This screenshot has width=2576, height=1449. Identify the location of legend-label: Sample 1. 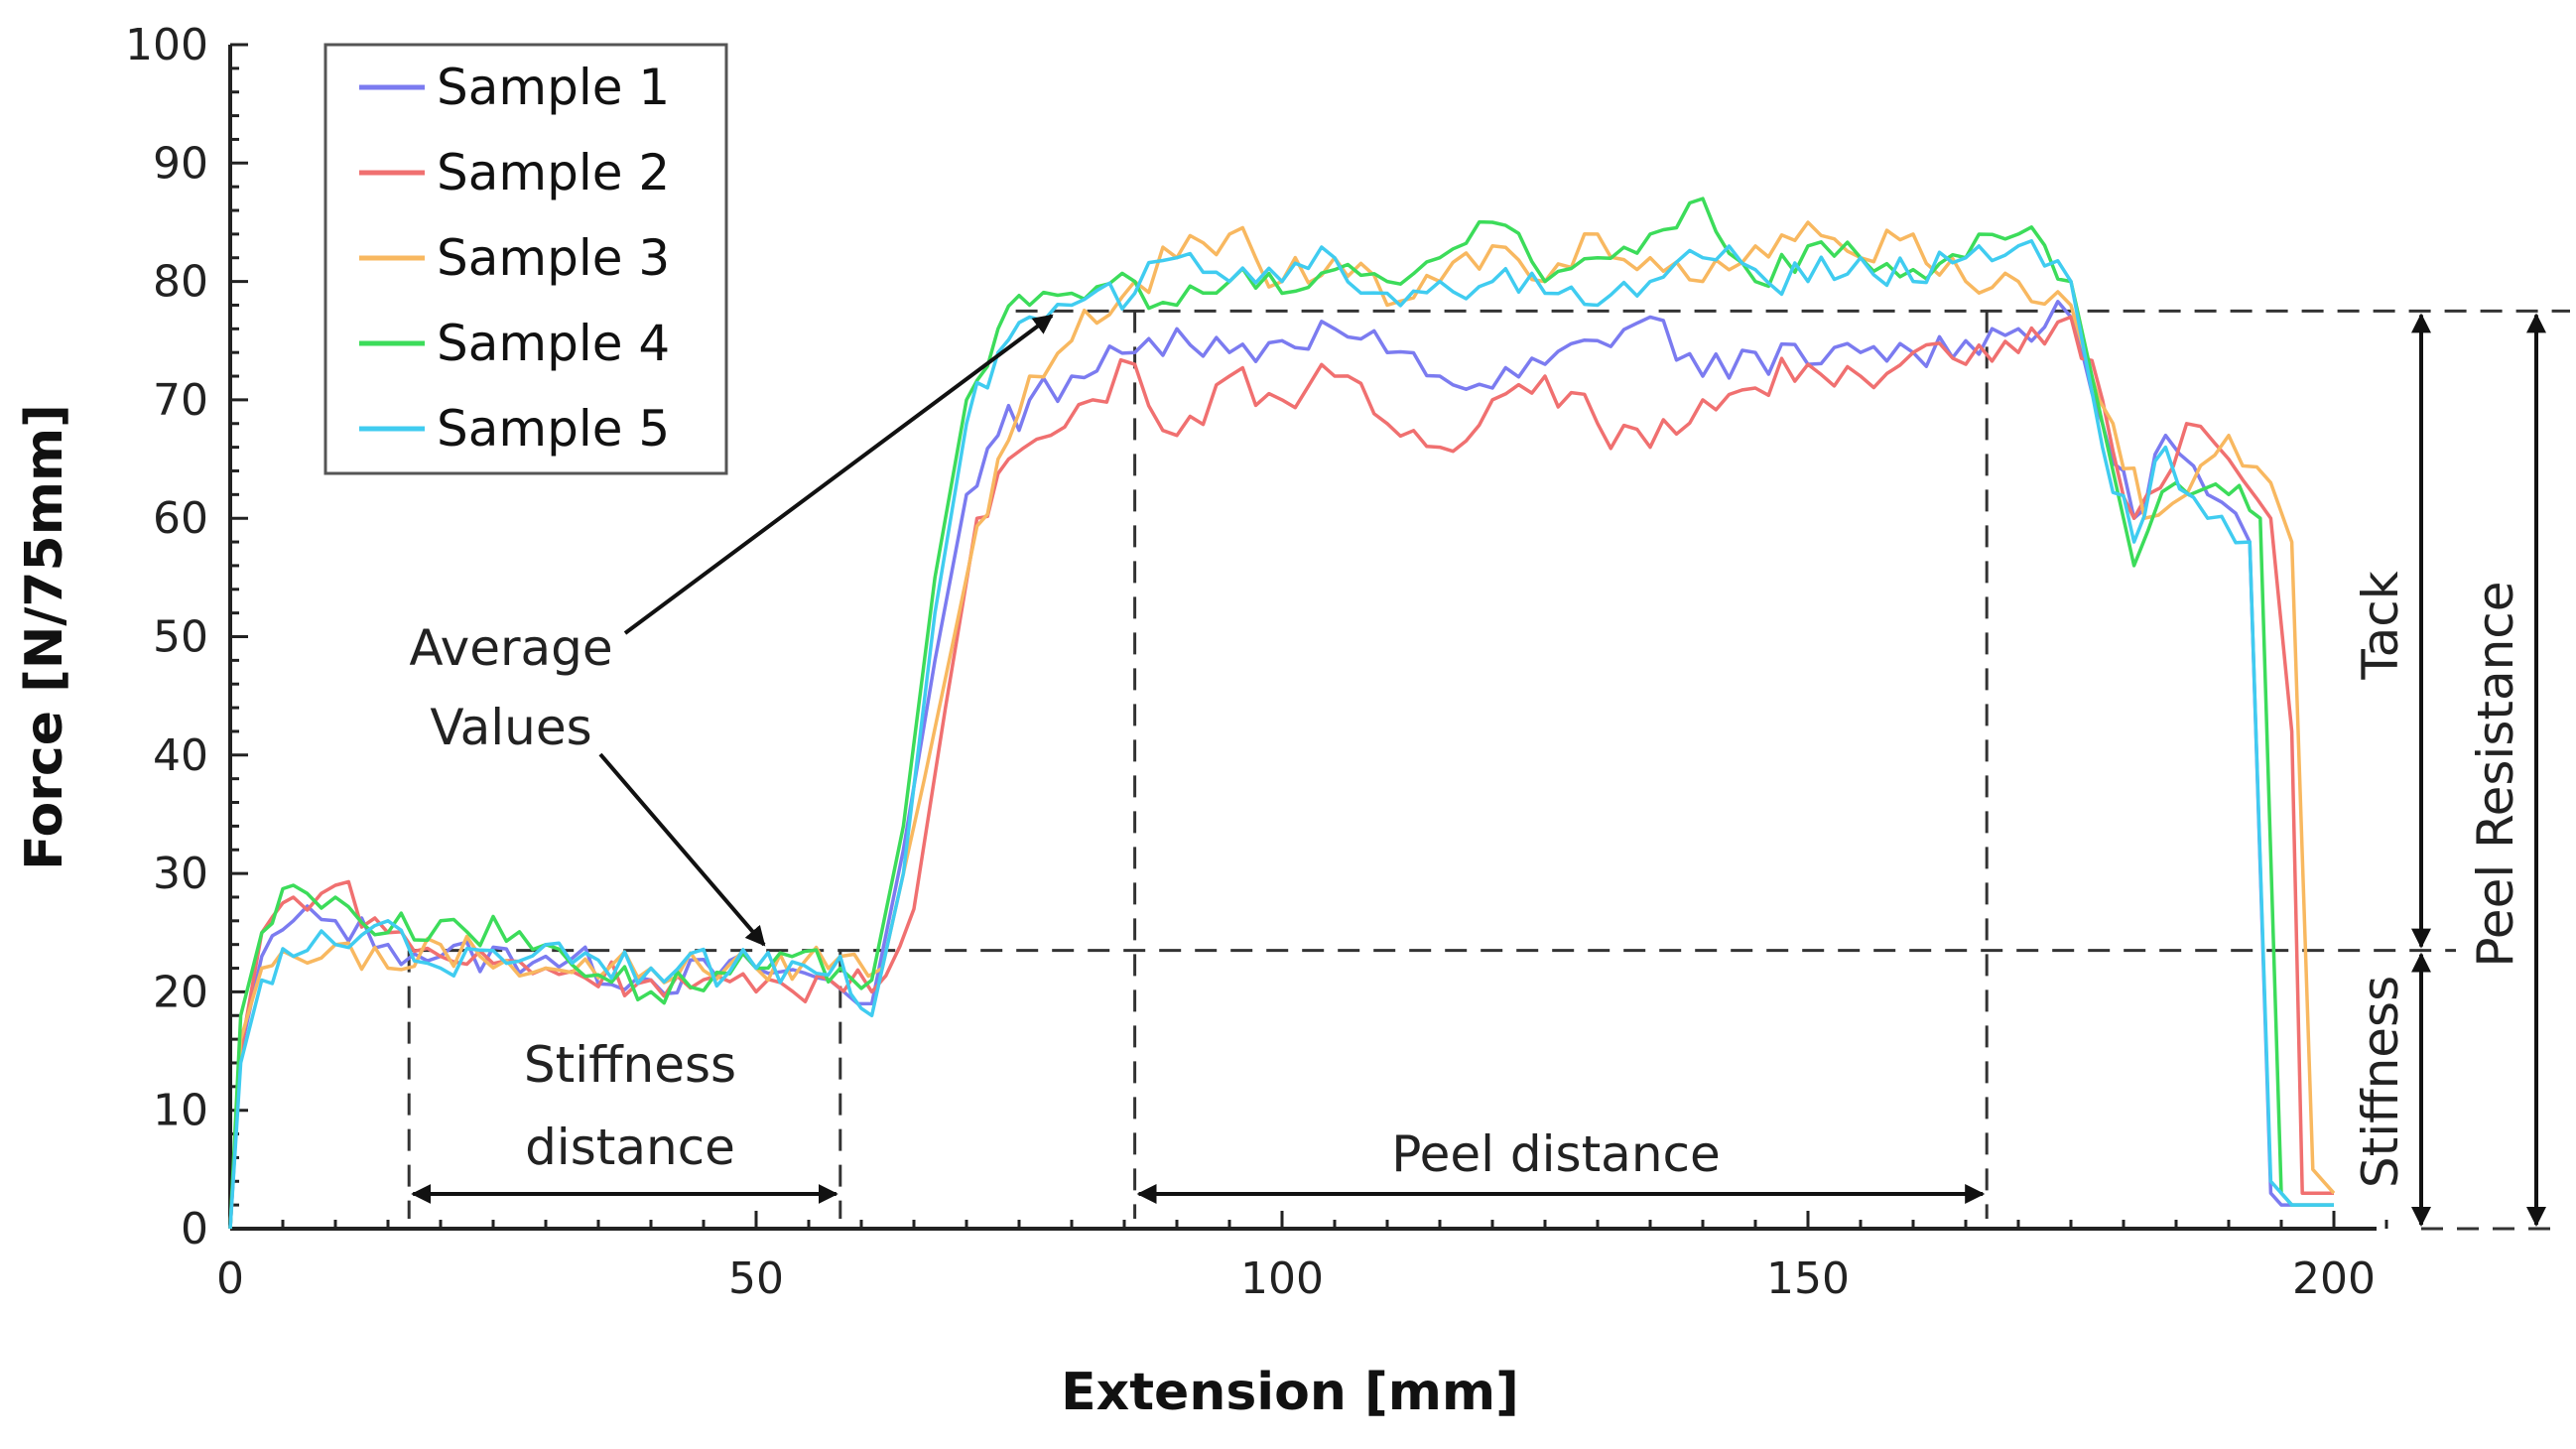
(554, 87).